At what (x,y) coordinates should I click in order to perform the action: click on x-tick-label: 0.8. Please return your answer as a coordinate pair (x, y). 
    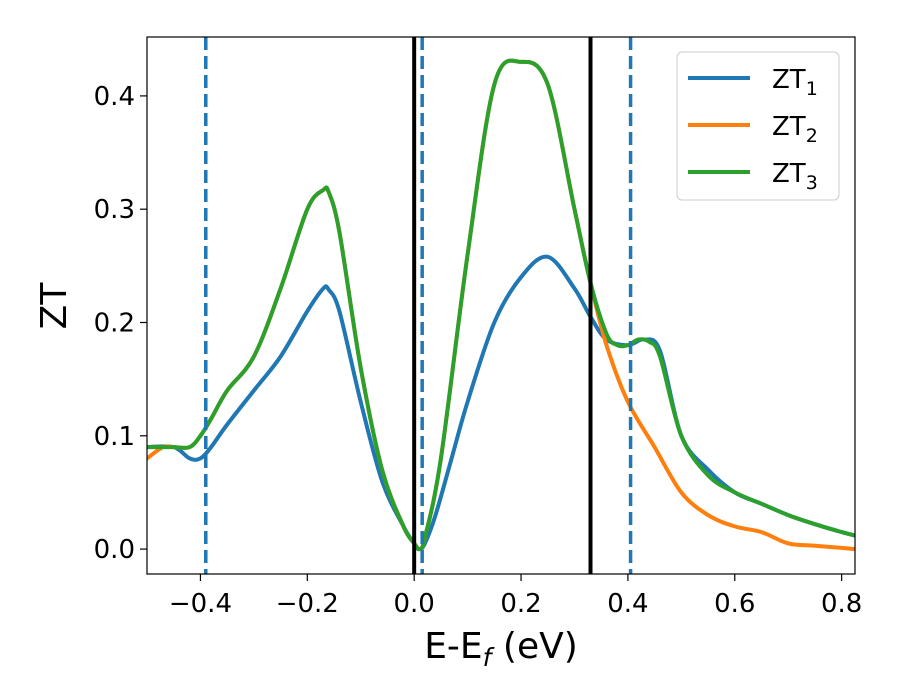
    Looking at the image, I should click on (841, 604).